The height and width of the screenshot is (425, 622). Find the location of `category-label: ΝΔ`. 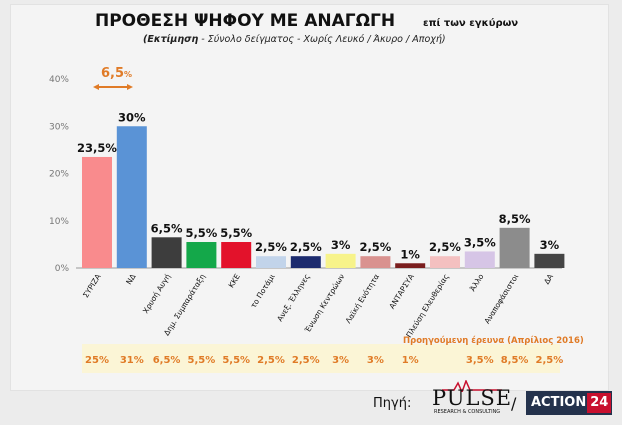

category-label: ΝΔ is located at coordinates (131, 279).